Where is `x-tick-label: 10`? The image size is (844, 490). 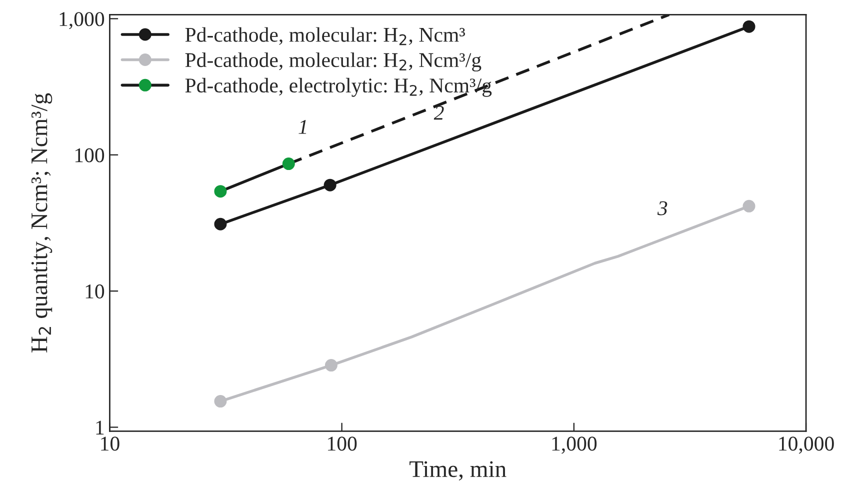
x-tick-label: 10 is located at coordinates (110, 443).